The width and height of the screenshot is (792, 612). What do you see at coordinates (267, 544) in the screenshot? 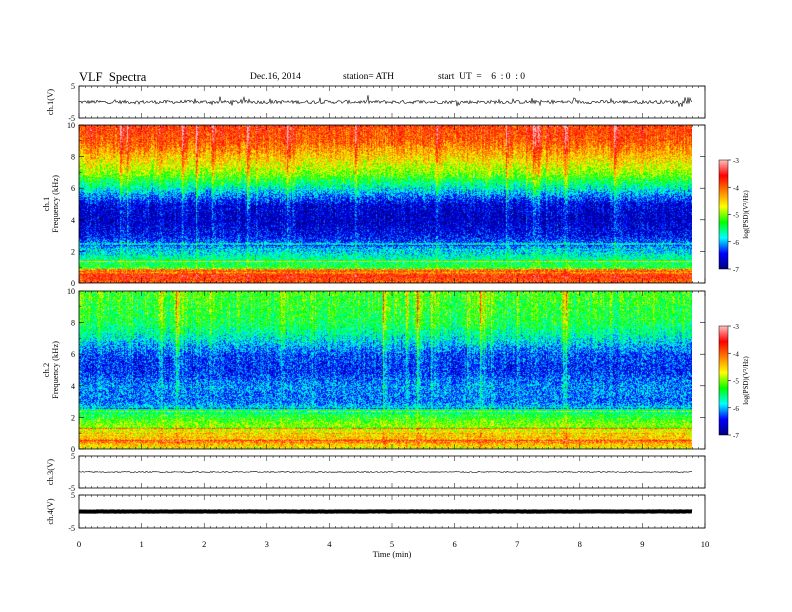
I see `x-tick-label: 3` at bounding box center [267, 544].